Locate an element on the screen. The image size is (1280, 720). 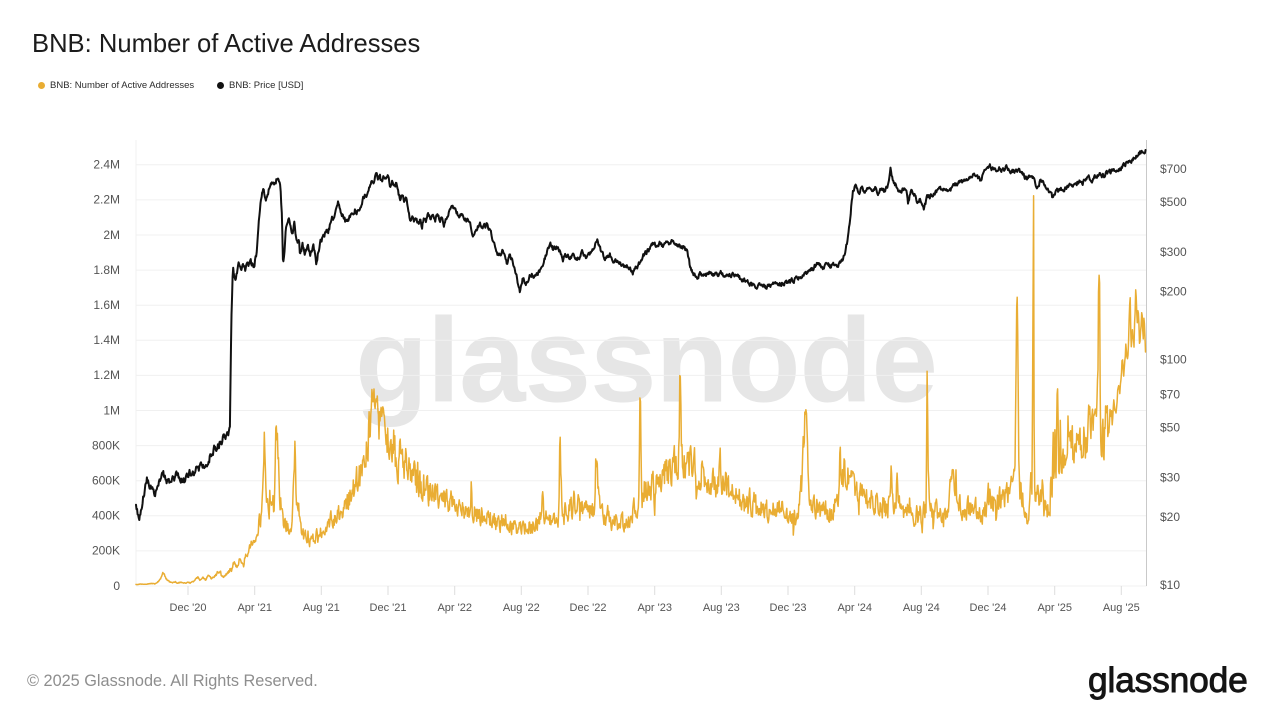
svg-text: Apr '22 is located at coordinates (454, 608).